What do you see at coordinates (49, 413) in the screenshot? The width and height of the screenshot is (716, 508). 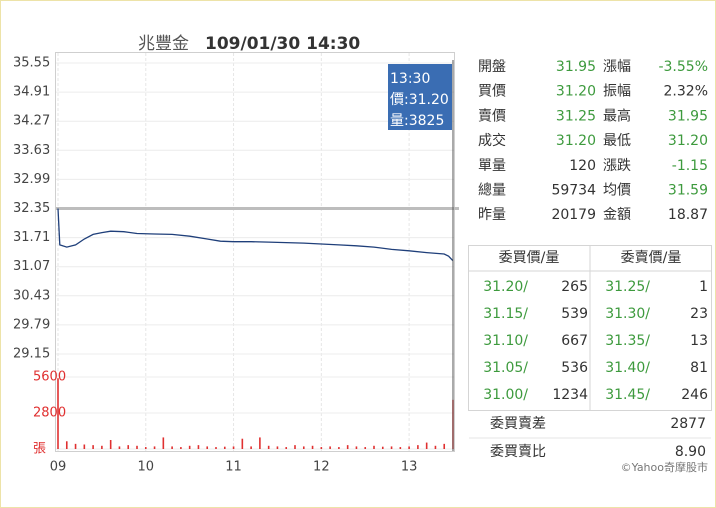 I see `y-tick-label: 2800` at bounding box center [49, 413].